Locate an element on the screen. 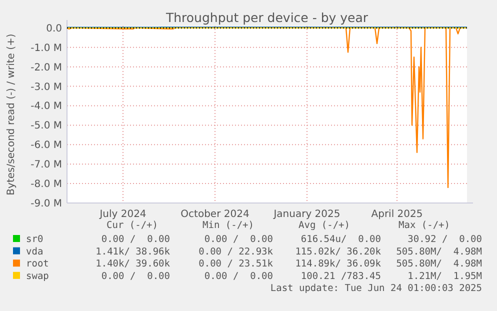  y-tick-label: -2.0 M is located at coordinates (46, 68).